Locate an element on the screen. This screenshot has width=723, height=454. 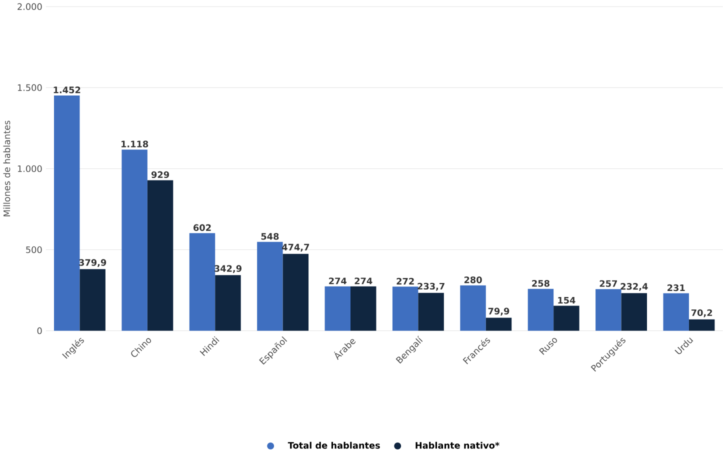
y-axis-title: Millones de hablantes is located at coordinates (6, 168).